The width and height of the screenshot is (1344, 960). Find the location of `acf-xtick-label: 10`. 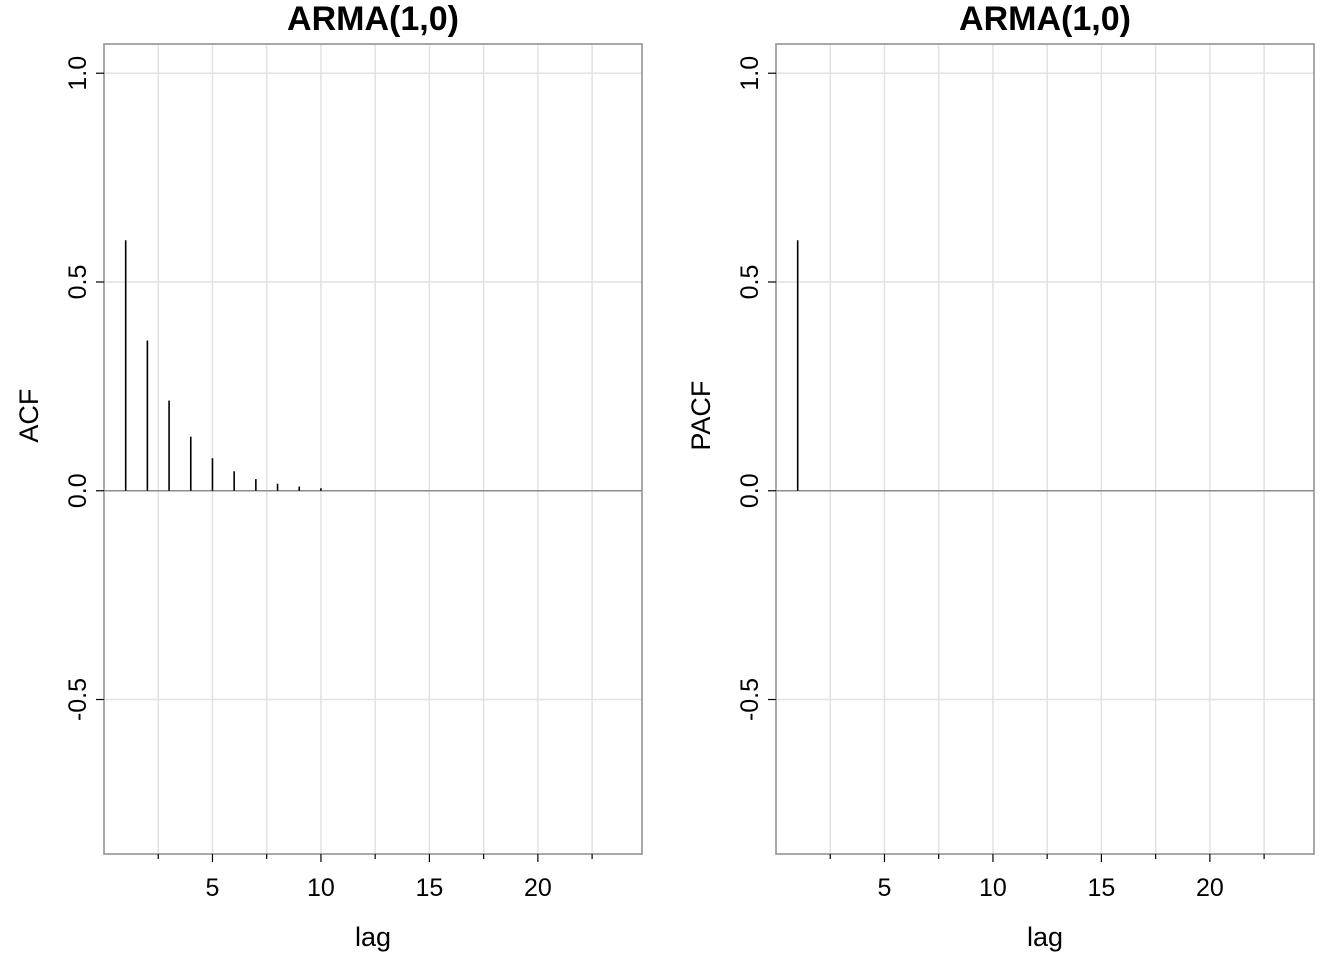

acf-xtick-label: 10 is located at coordinates (321, 888).